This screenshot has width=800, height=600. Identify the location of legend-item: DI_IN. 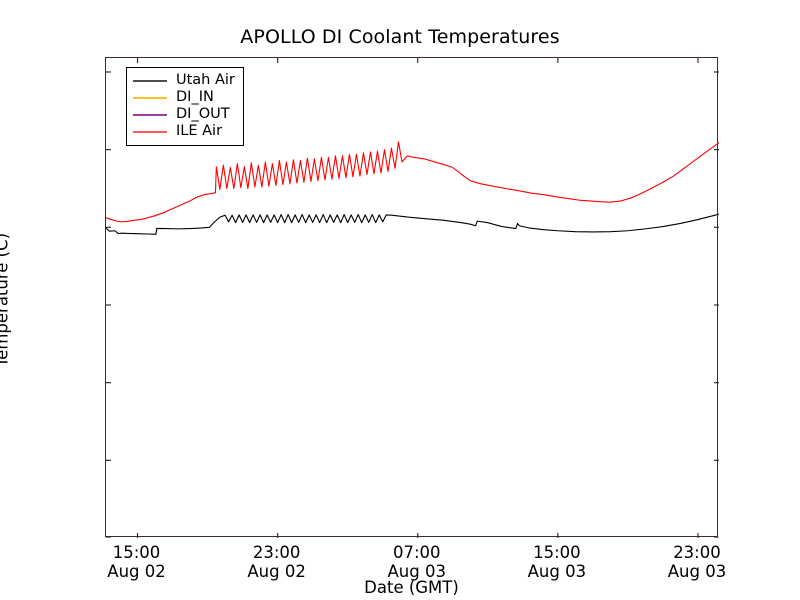
(184, 97).